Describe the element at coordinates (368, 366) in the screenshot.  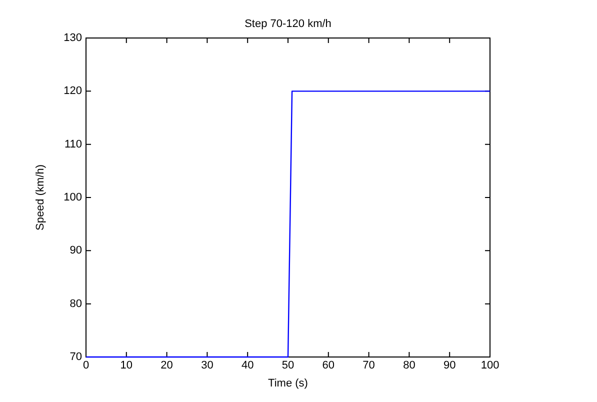
I see `x-tick-label: 70` at that location.